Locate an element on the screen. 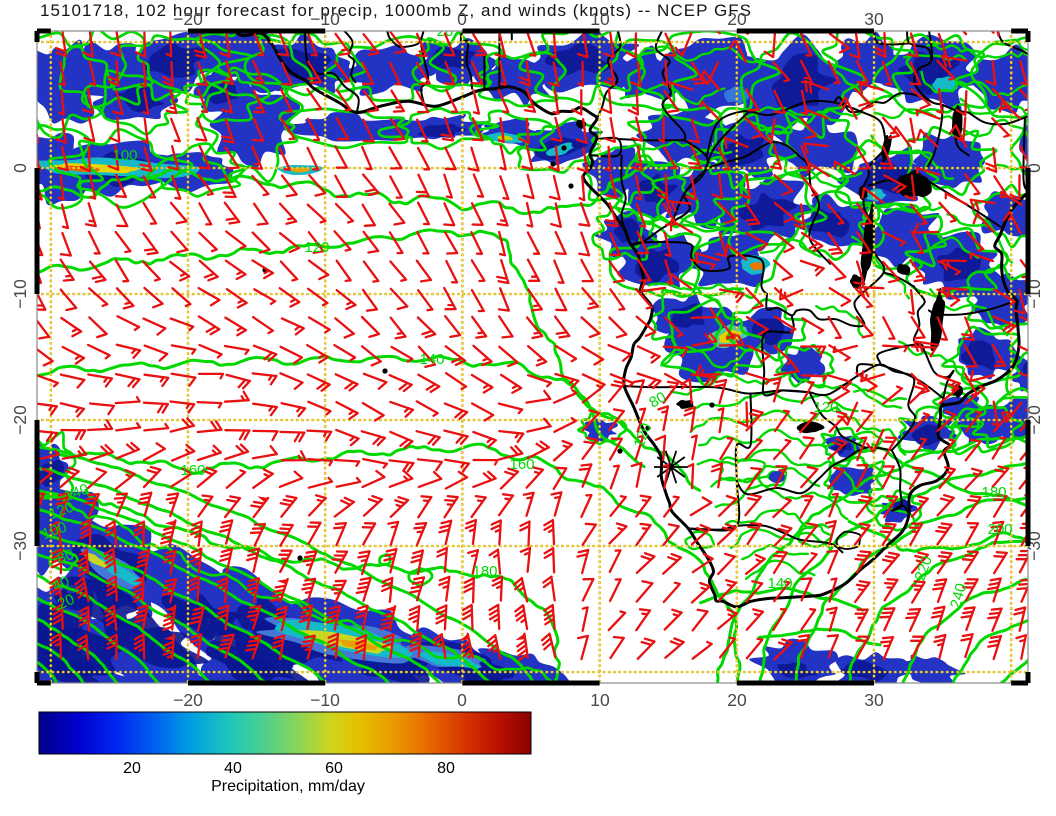 The image size is (1056, 816). svg-text: Precipitation, mm/day is located at coordinates (288, 786).